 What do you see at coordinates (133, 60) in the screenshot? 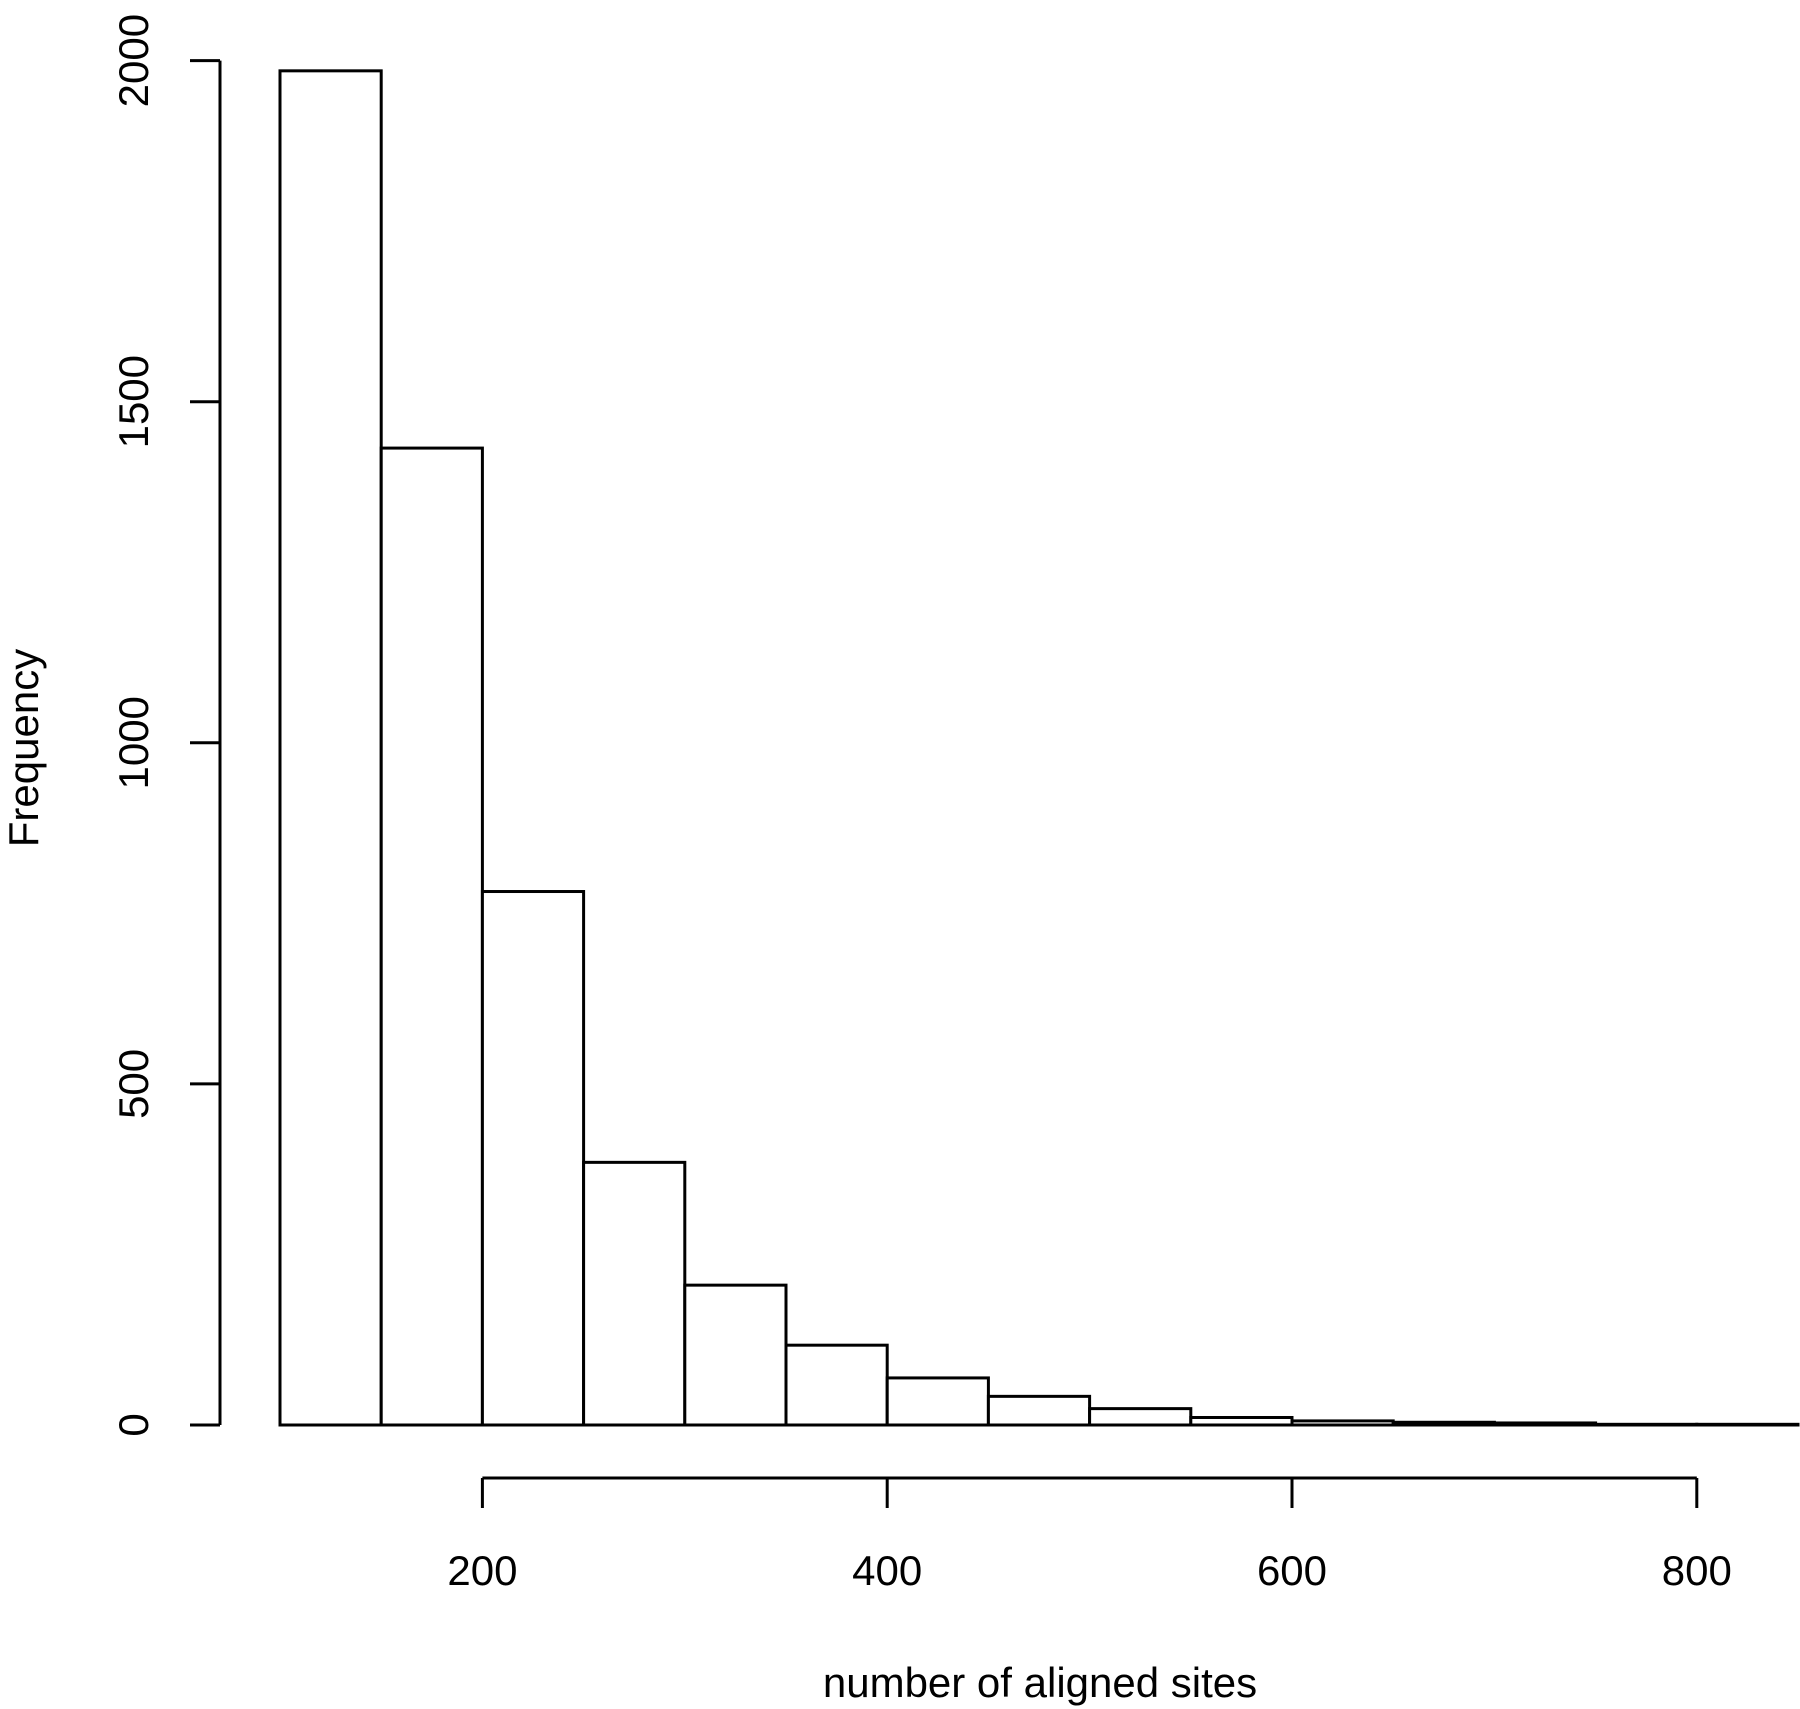
I see `y-tick-label: 2000` at bounding box center [133, 60].